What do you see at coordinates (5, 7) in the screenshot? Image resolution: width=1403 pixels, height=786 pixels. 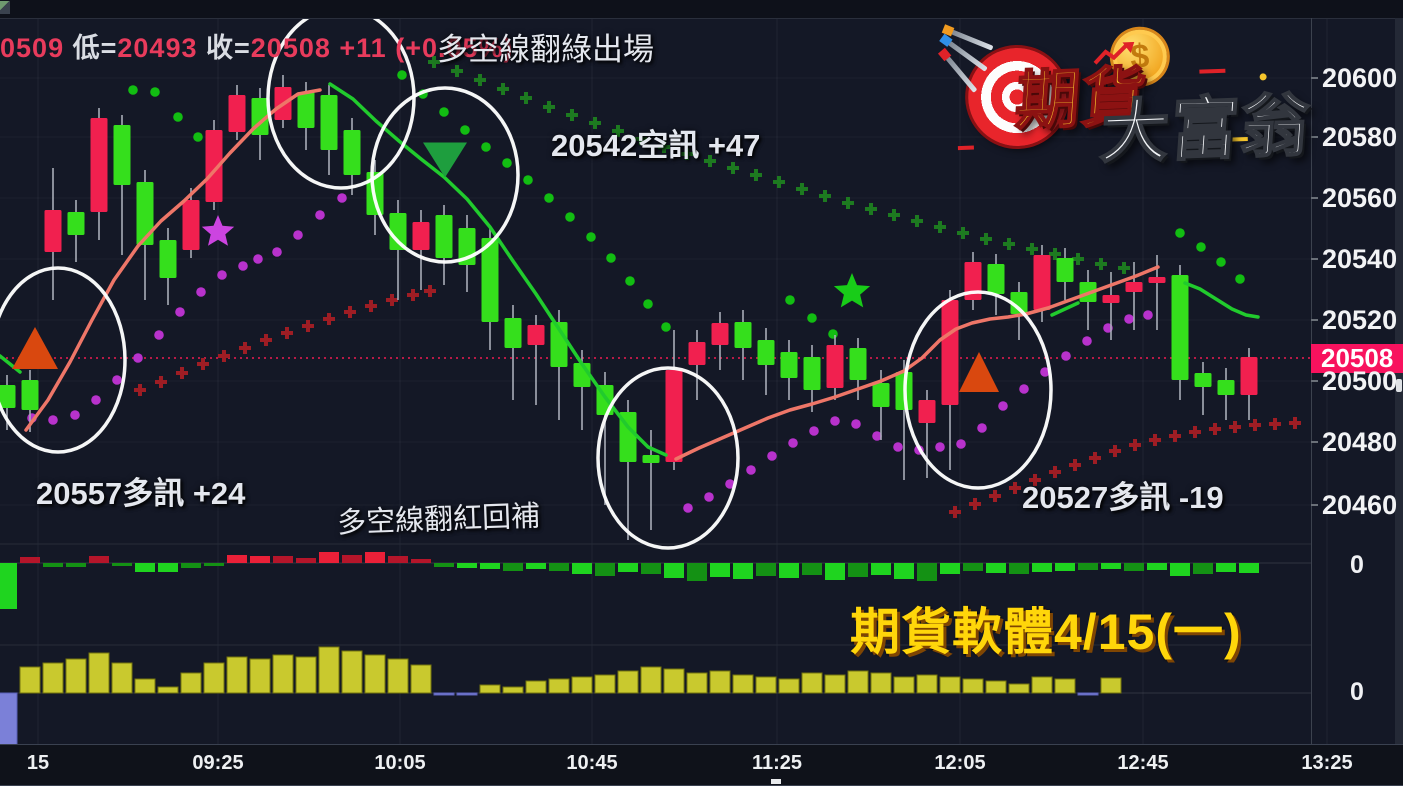 I see `window-corner-icon` at bounding box center [5, 7].